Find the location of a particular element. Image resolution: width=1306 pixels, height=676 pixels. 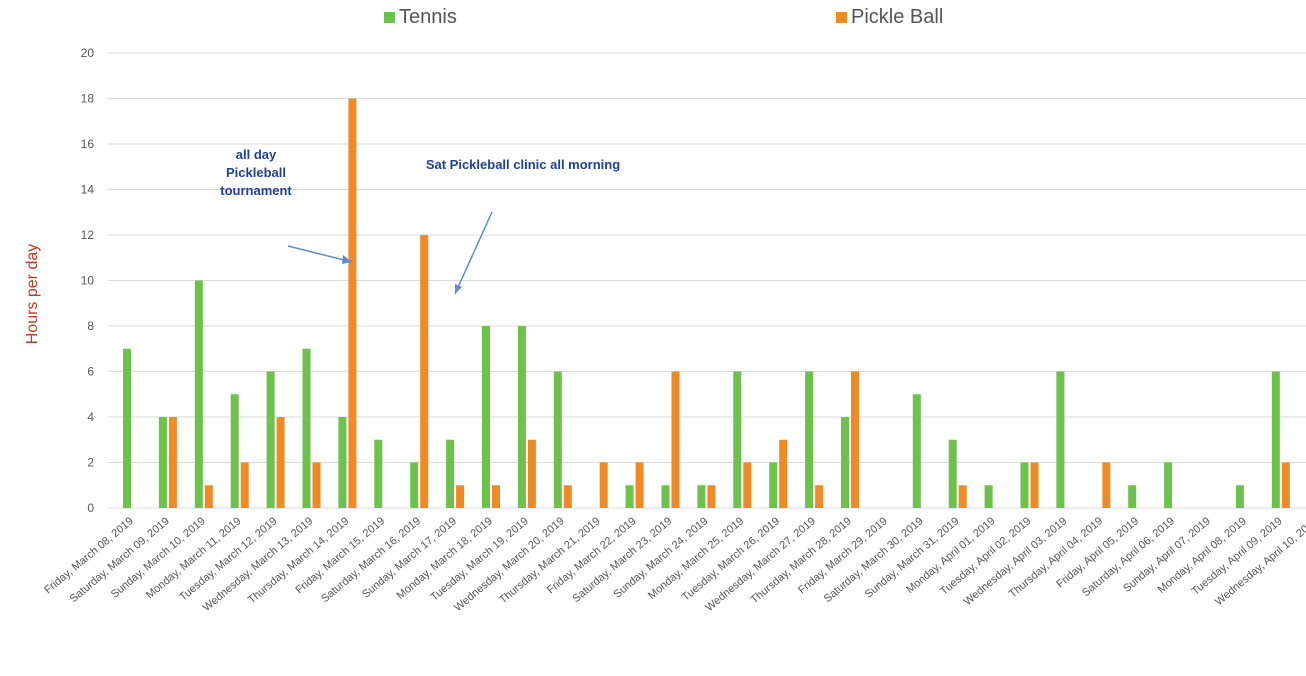

legend-label-tennis: Tennis is located at coordinates (428, 17).